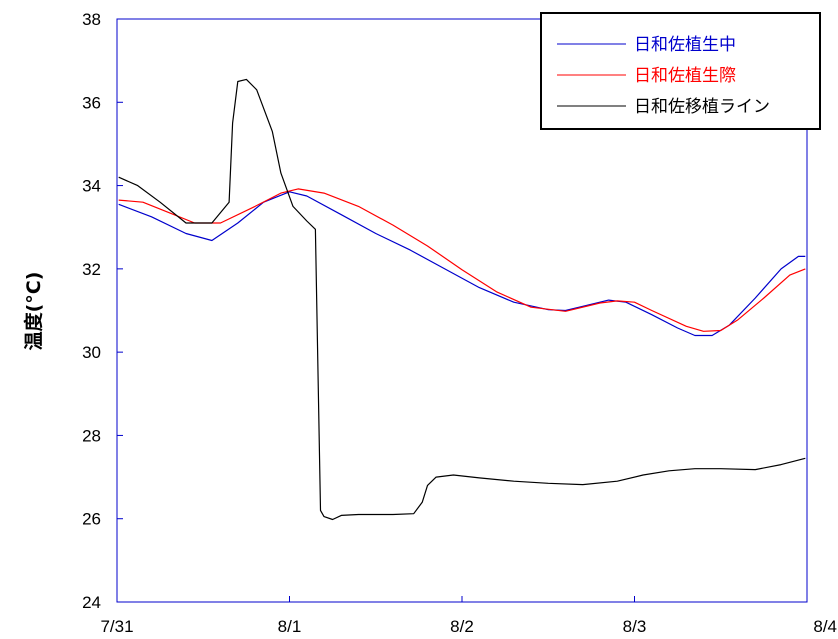 Image resolution: width=838 pixels, height=639 pixels. I want to click on y-axis-label: 温度(°C), so click(33, 311).